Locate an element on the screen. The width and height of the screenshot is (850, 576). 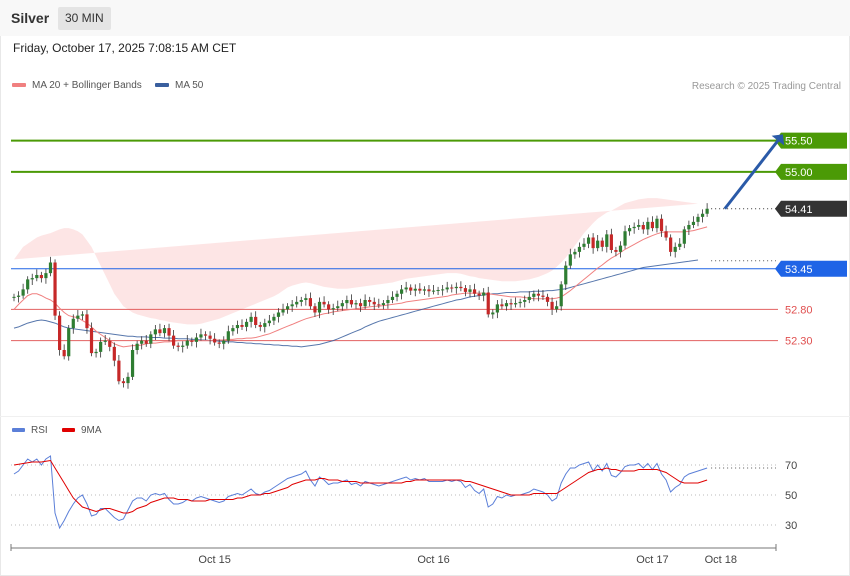
x-tick-label: Oct 17 is located at coordinates (652, 560).